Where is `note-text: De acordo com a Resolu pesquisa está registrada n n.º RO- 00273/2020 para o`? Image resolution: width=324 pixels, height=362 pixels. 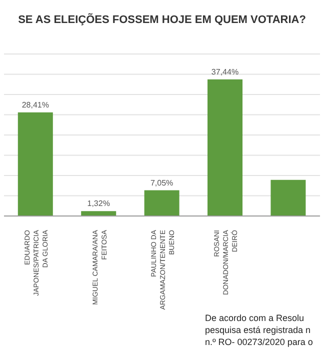 note-text: De acordo com a Resolu pesquisa está registrada n n.º RO- 00273/2020 para o is located at coordinates (259, 330).